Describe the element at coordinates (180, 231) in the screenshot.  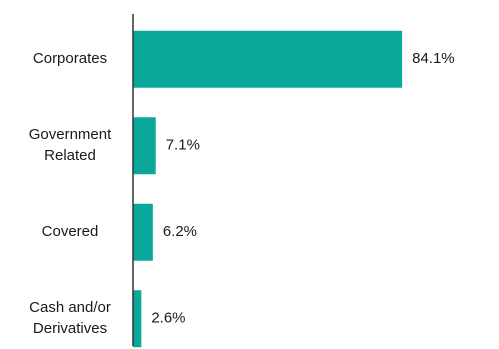
I see `value-label-2: 6.2%` at that location.